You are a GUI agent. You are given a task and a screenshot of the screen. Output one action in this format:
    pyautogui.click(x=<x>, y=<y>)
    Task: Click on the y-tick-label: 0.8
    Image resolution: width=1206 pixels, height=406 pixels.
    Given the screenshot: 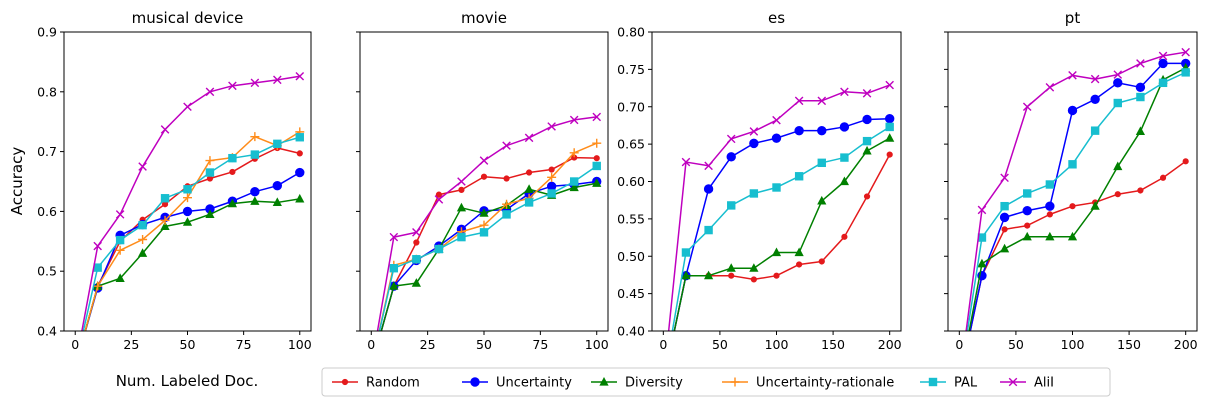 What is the action you would take?
    pyautogui.click(x=47, y=91)
    